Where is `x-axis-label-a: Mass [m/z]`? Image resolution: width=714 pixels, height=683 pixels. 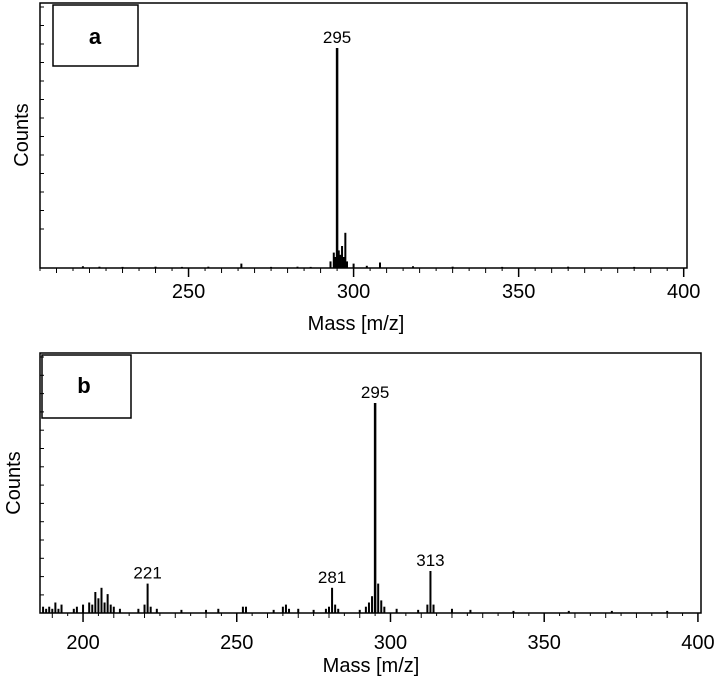 x-axis-label-a: Mass [m/z] is located at coordinates (356, 324).